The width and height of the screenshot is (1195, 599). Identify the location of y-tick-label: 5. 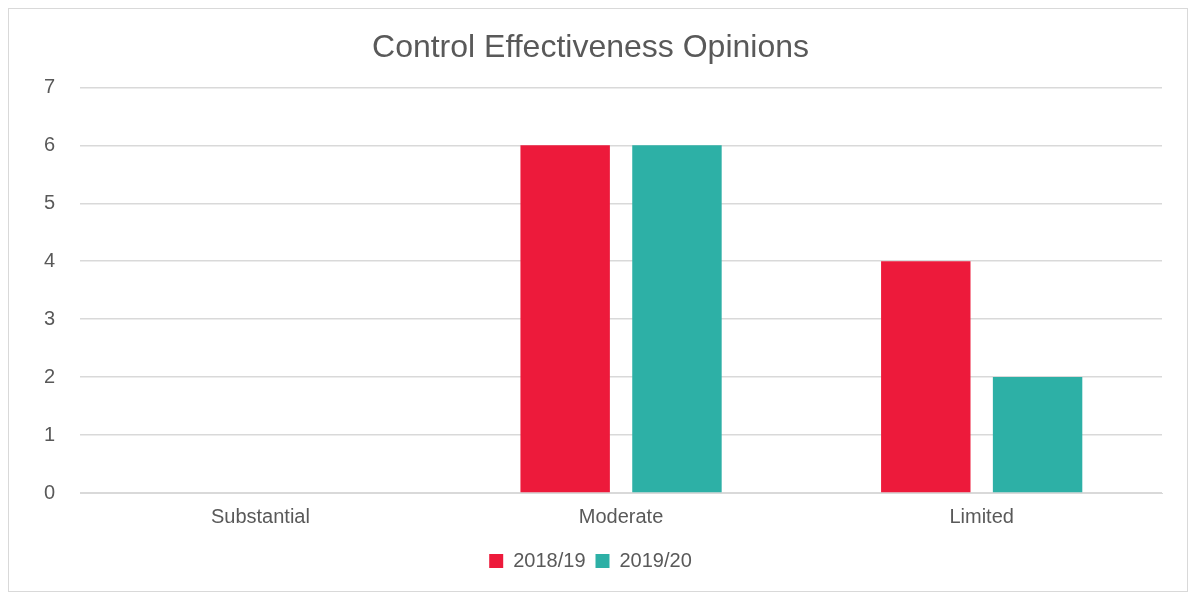
(50, 201).